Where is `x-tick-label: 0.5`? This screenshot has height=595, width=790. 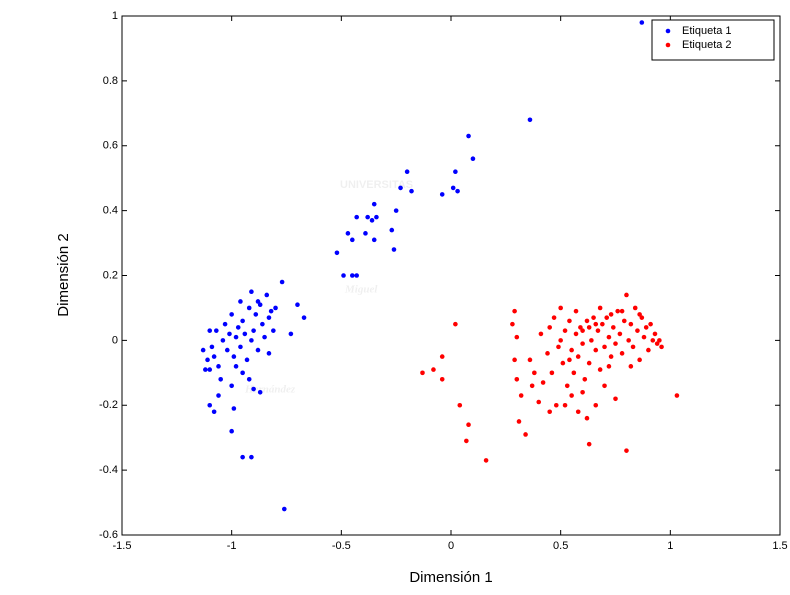 x-tick-label: 0.5 is located at coordinates (560, 546).